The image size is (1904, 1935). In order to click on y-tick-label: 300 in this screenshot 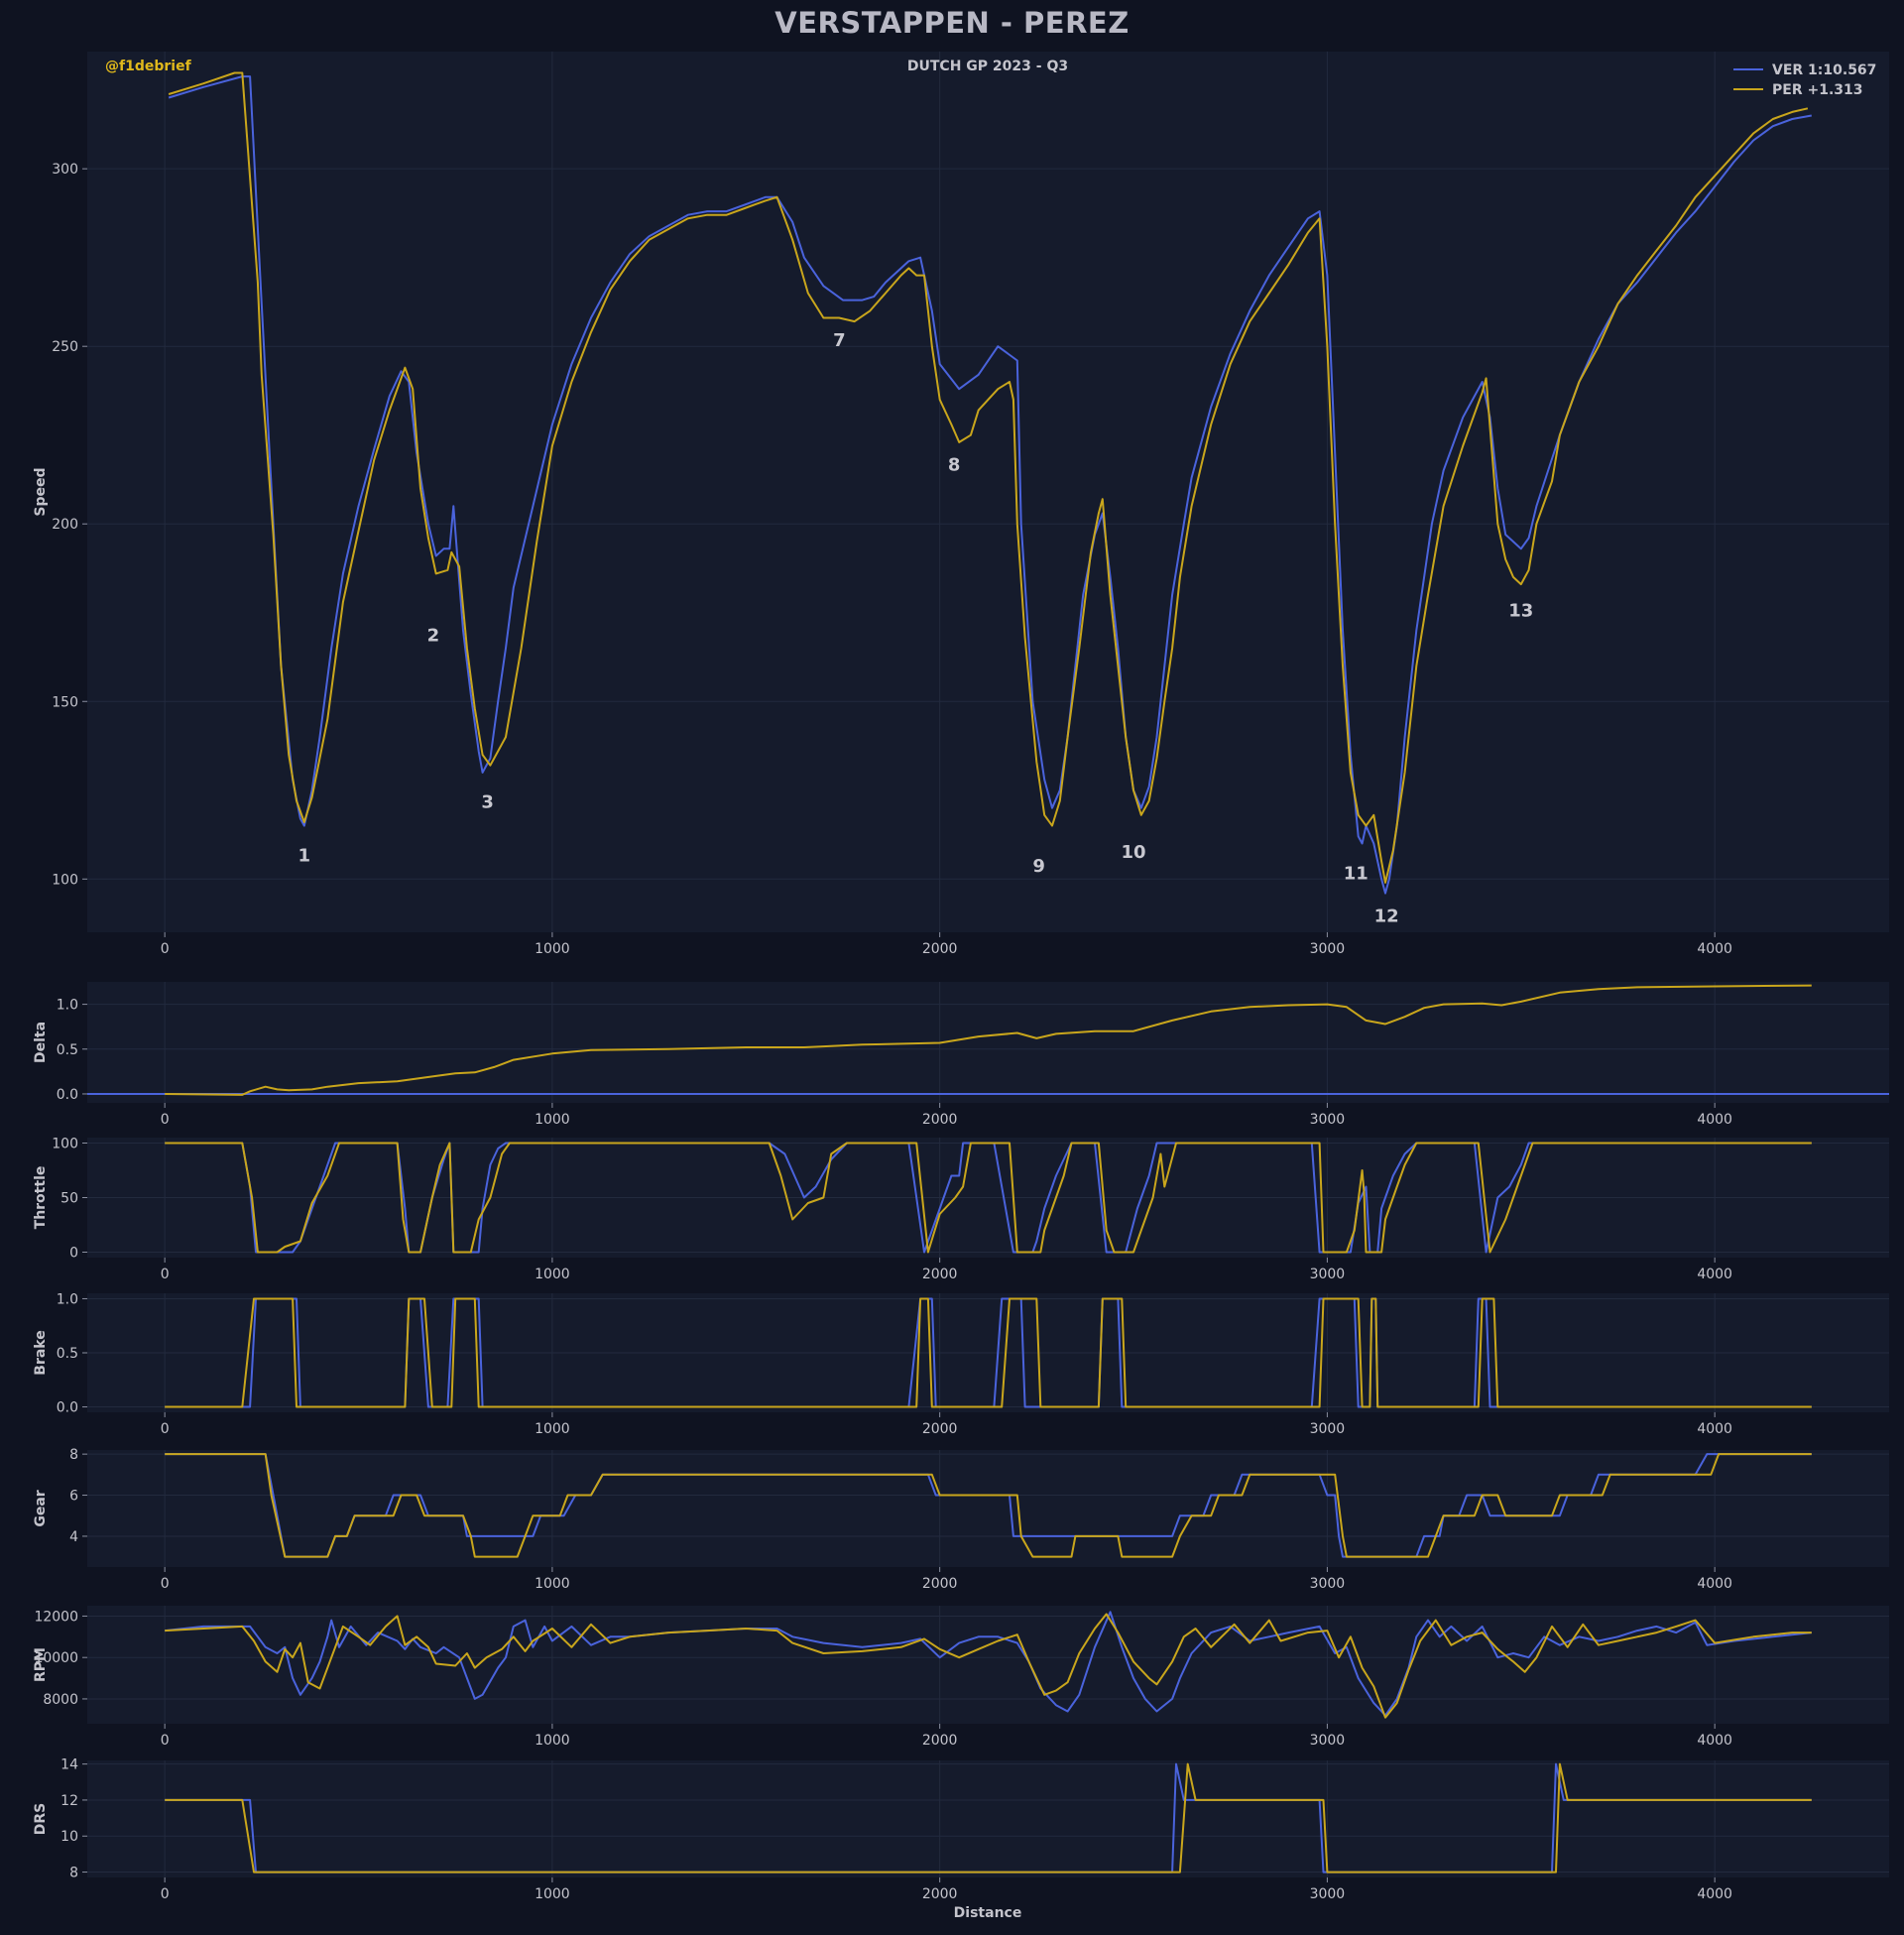, I will do `click(65, 170)`.